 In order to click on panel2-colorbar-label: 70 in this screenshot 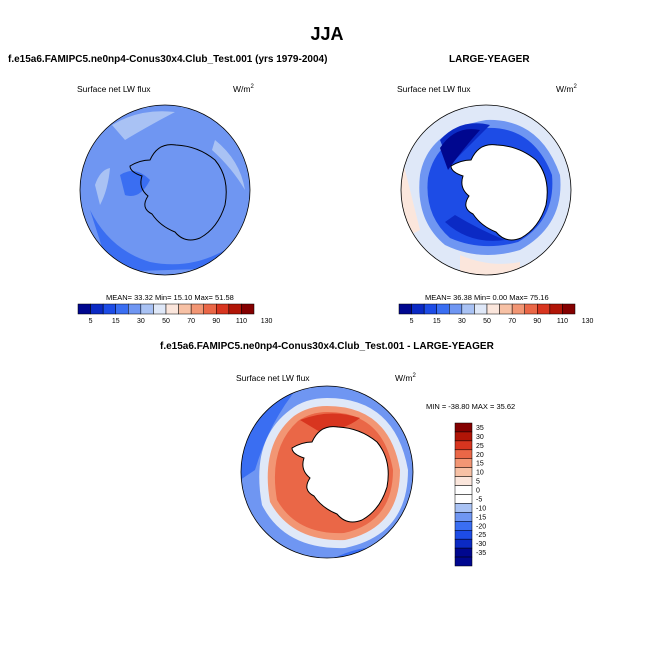, I will do `click(512, 321)`.